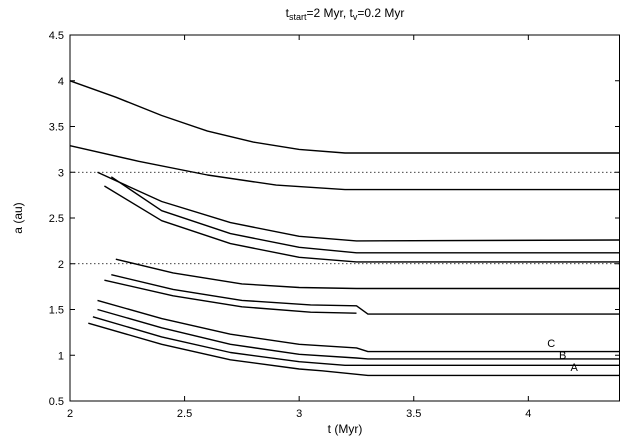 The height and width of the screenshot is (437, 620). Describe the element at coordinates (299, 414) in the screenshot. I see `x-tick-label: 3` at that location.